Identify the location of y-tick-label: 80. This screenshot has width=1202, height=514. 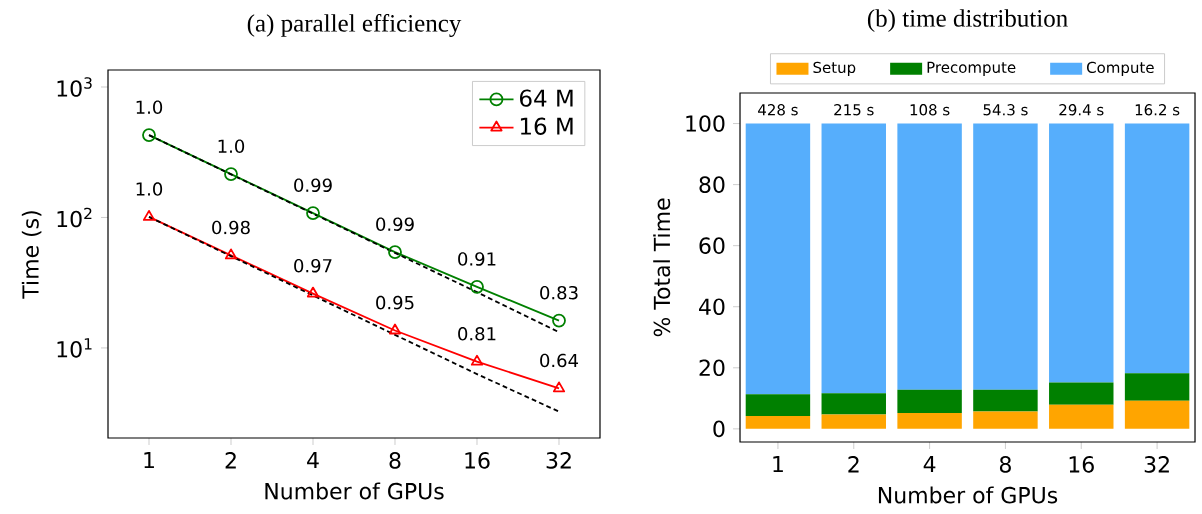
(712, 184).